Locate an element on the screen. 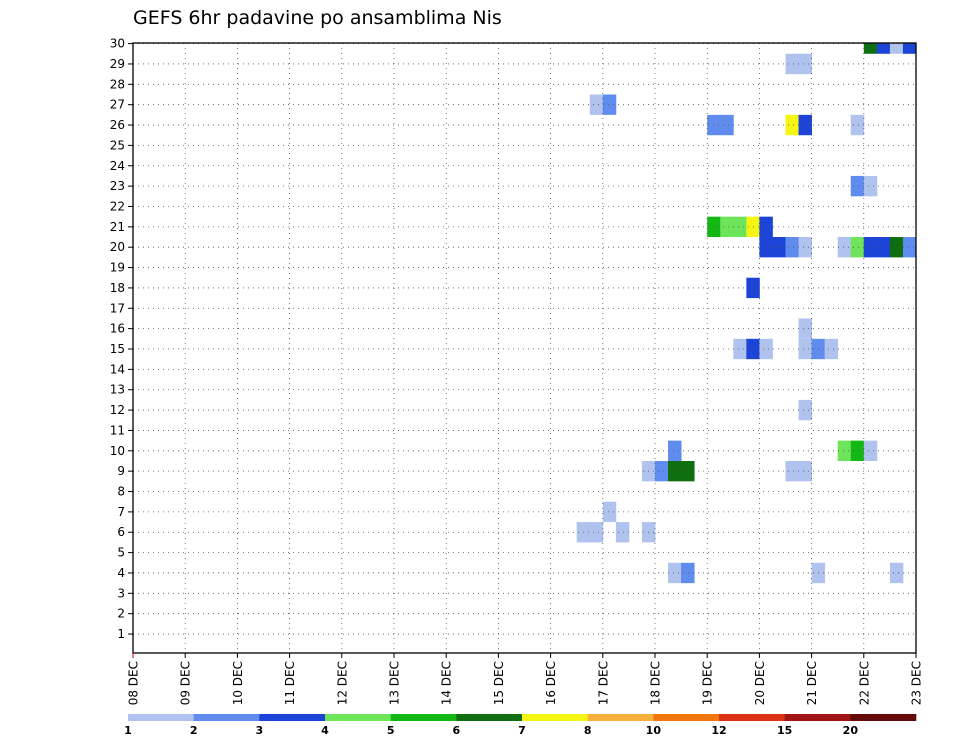 The image size is (960, 742). y-tick-label: 17 is located at coordinates (117, 308).